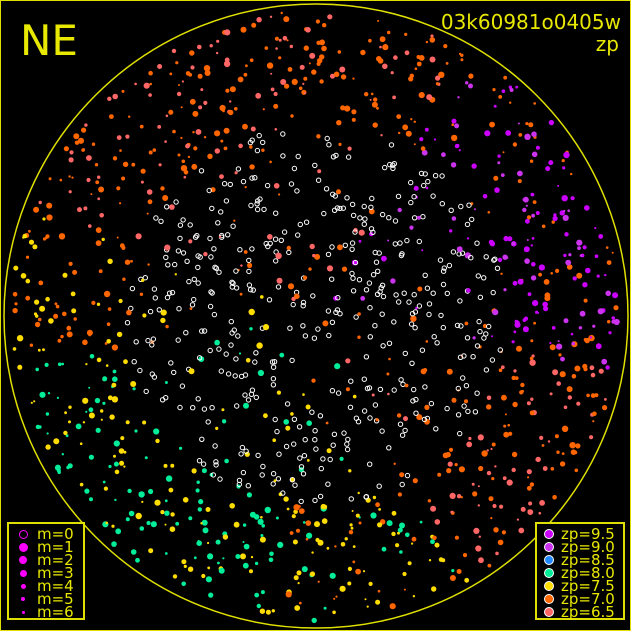  What do you see at coordinates (49, 40) in the screenshot?
I see `direction-label: NE` at bounding box center [49, 40].